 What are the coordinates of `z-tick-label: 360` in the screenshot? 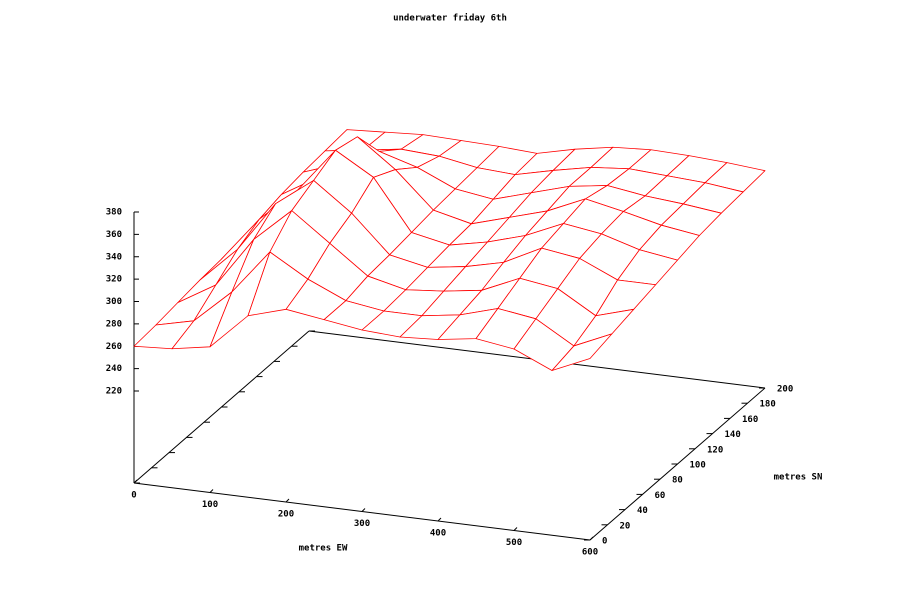 It's located at (114, 235).